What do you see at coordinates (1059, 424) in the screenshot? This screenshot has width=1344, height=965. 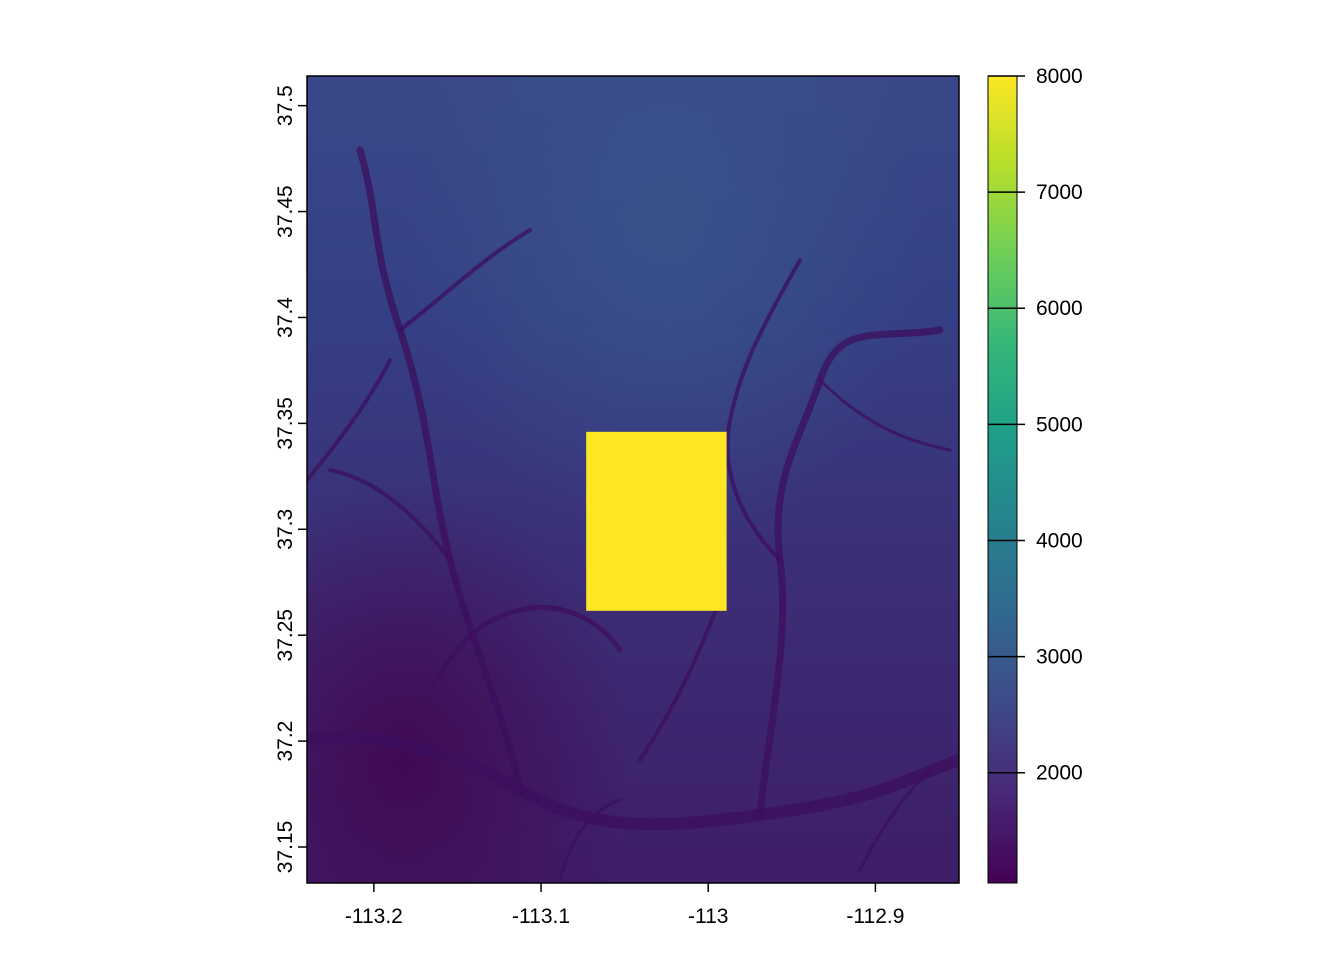 I see `colorbar-tick-label: 5000` at bounding box center [1059, 424].